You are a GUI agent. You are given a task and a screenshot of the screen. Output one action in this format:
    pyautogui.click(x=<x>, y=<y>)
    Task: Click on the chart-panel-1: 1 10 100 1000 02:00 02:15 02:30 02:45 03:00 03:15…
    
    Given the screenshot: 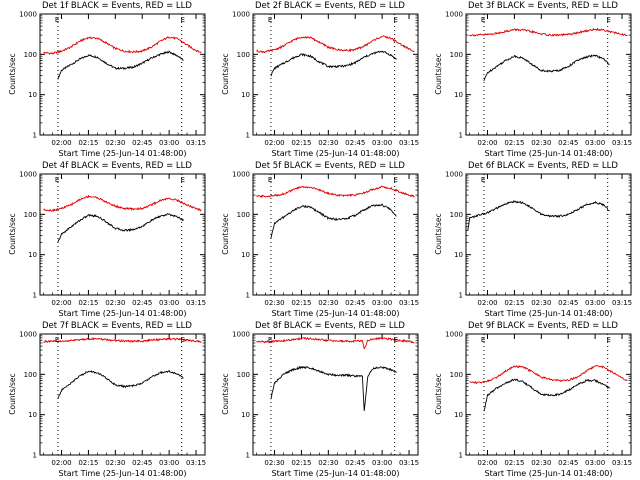 What is the action you would take?
    pyautogui.click(x=106, y=80)
    